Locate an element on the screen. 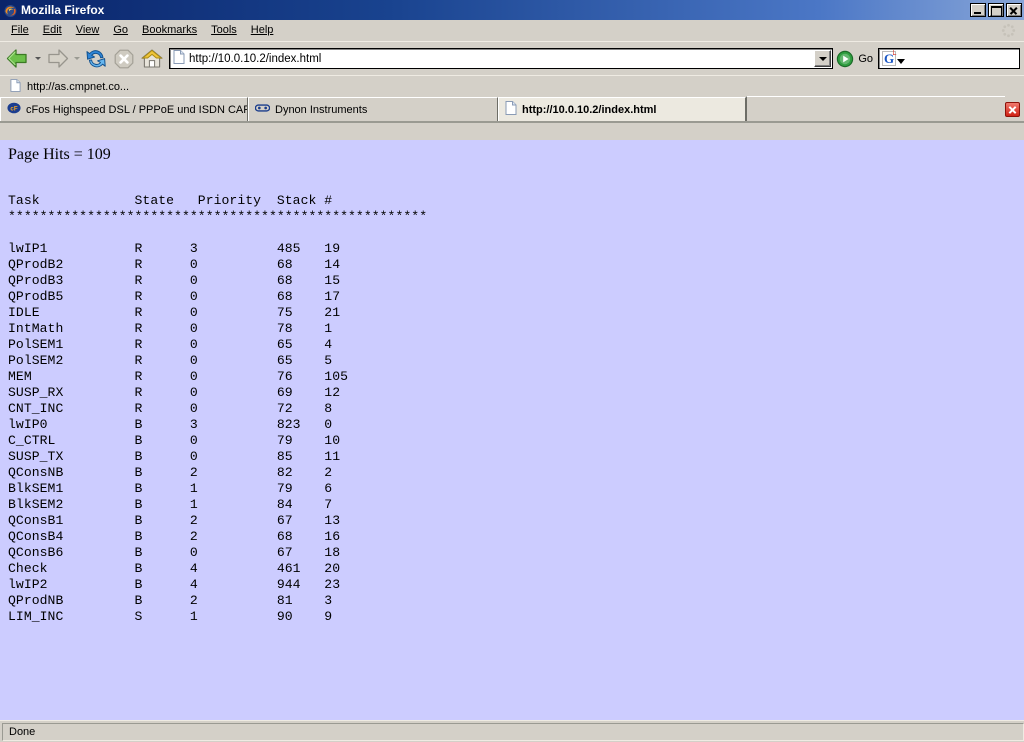 The image size is (1024, 742). menu-item-help: Help is located at coordinates (262, 30).